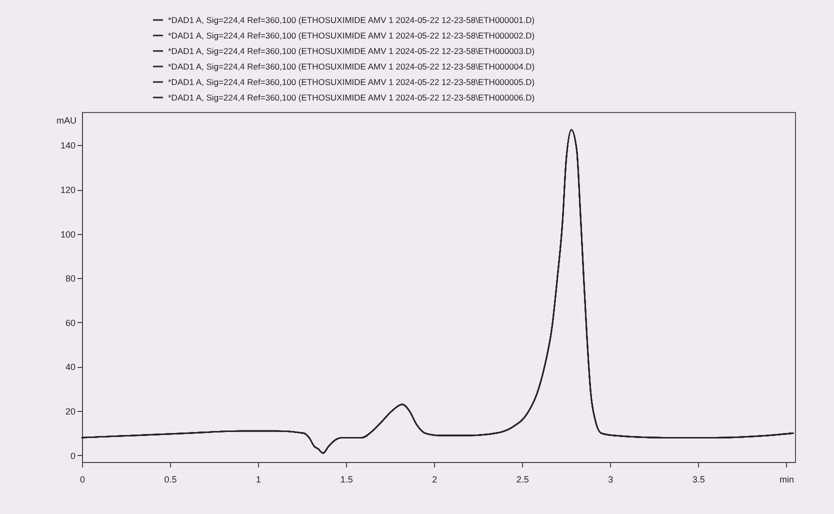 This screenshot has width=834, height=514. I want to click on x-tick-label: min, so click(786, 479).